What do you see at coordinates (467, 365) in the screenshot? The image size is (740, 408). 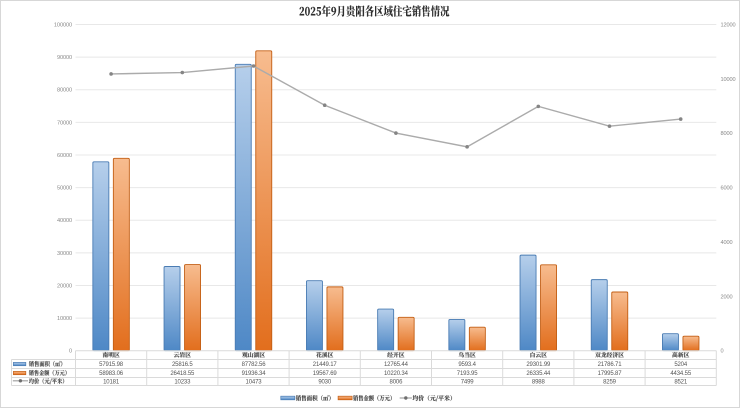 I see `svg-text: 9593.4` at bounding box center [467, 365].